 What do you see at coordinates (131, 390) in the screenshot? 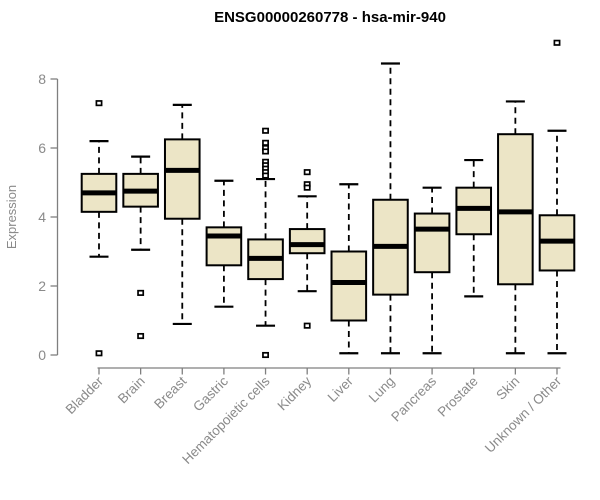
I see `x-tick-label: Brain` at bounding box center [131, 390].